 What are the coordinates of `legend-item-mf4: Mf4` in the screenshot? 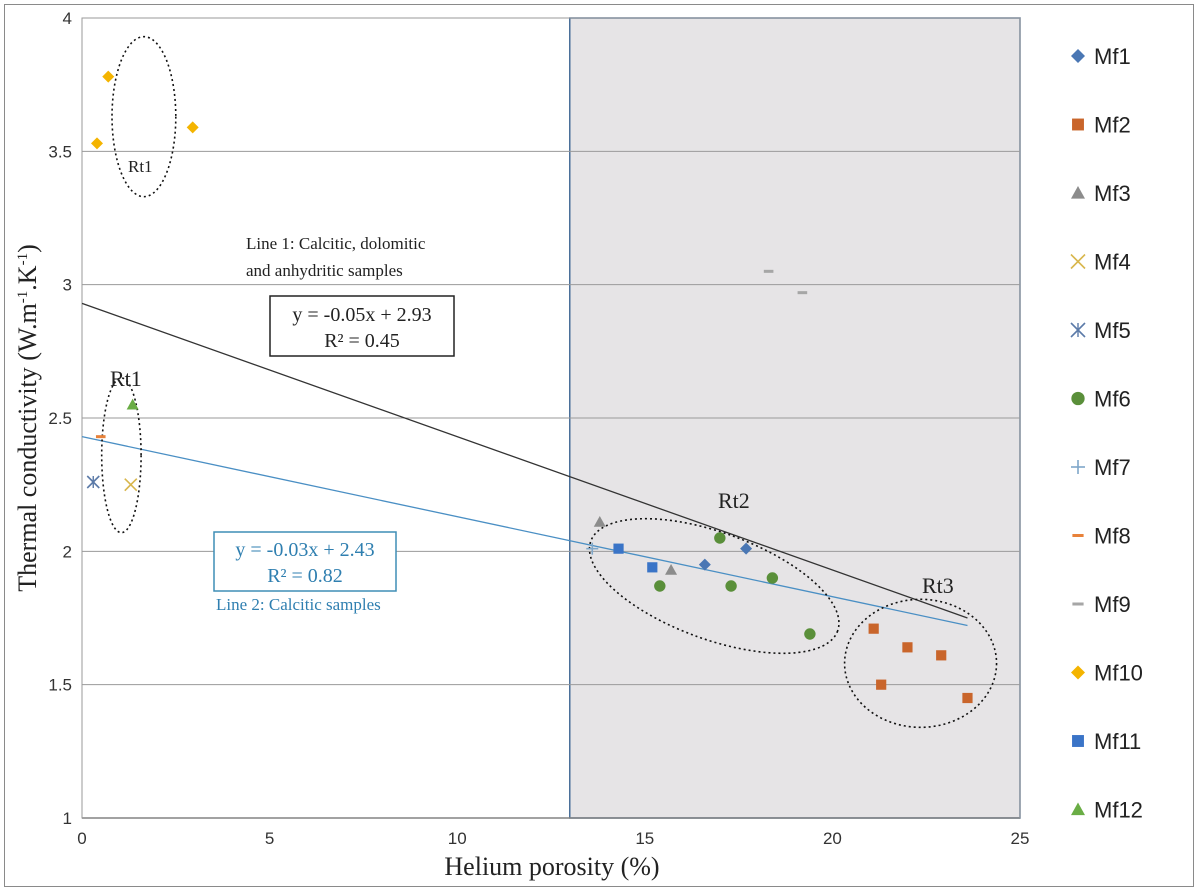 It's located at (1100, 262).